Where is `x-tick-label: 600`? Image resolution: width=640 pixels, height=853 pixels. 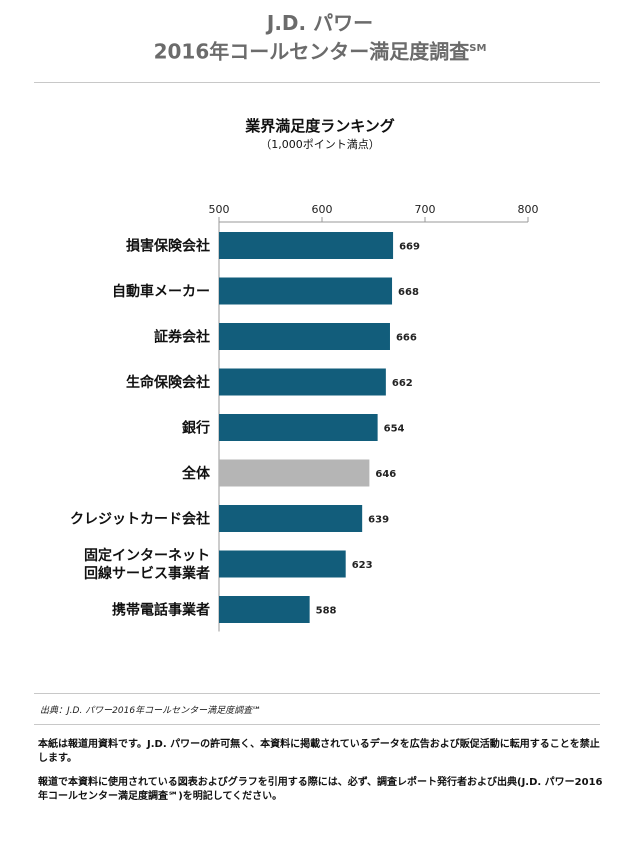
x-tick-label: 600 is located at coordinates (322, 209).